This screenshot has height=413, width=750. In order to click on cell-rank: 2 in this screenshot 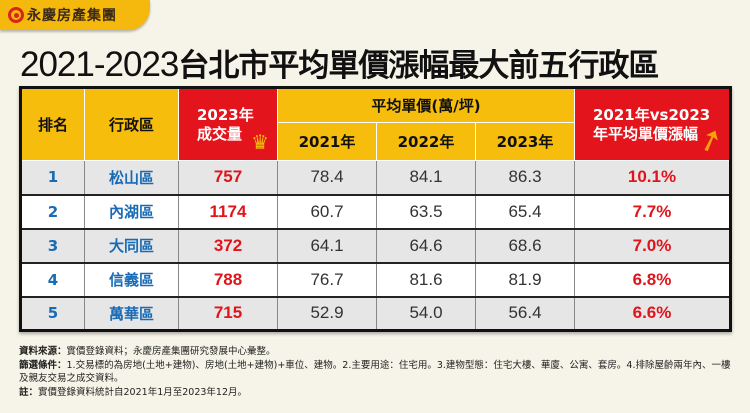, I will do `click(52, 212)`.